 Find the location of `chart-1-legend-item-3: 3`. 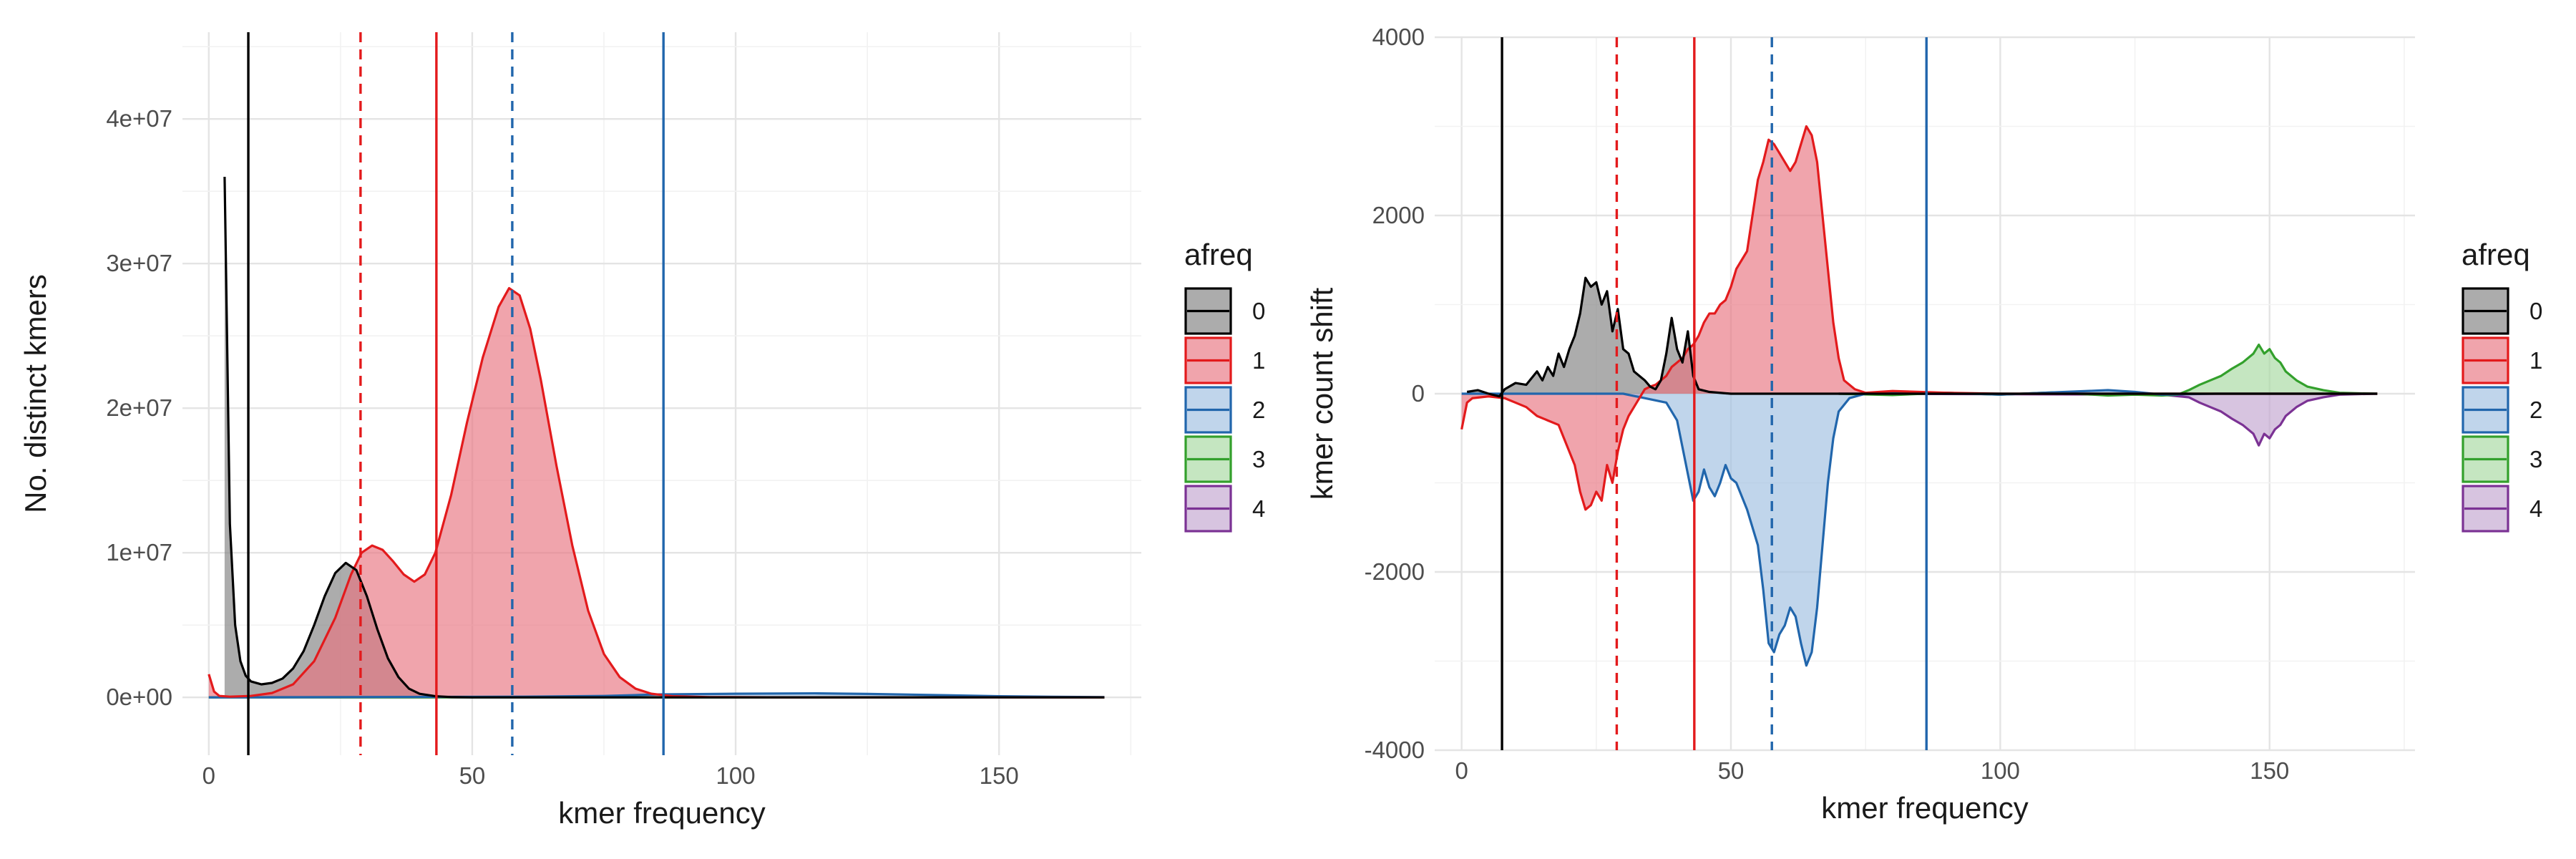

chart-1-legend-item-3: 3 is located at coordinates (2502, 459).